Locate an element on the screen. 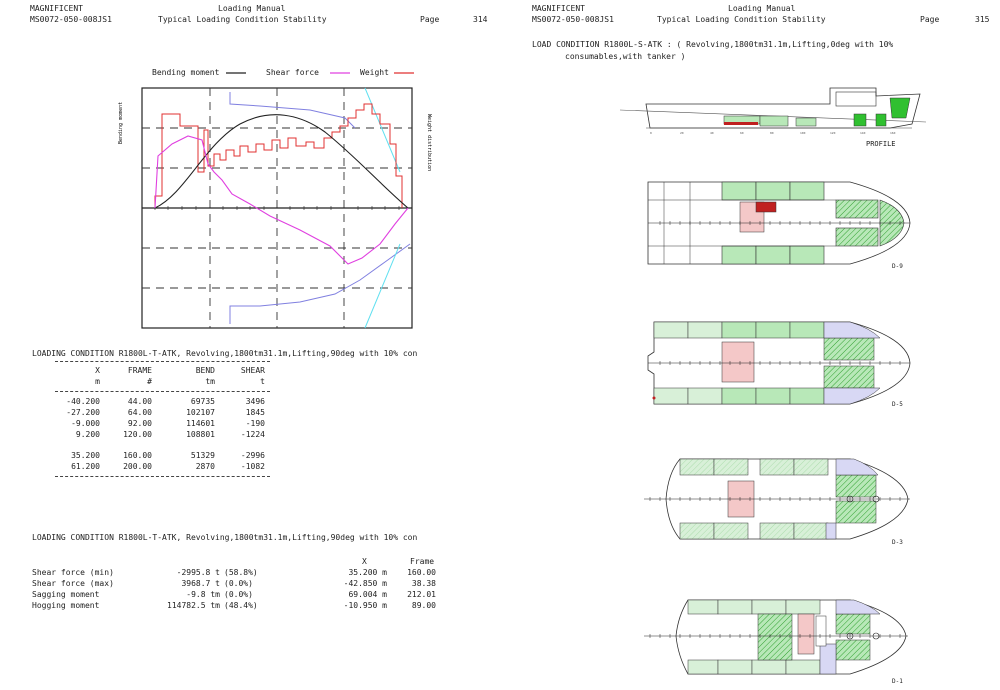 This screenshot has height=690, width=1000. svg-text: 0 is located at coordinates (651, 133).